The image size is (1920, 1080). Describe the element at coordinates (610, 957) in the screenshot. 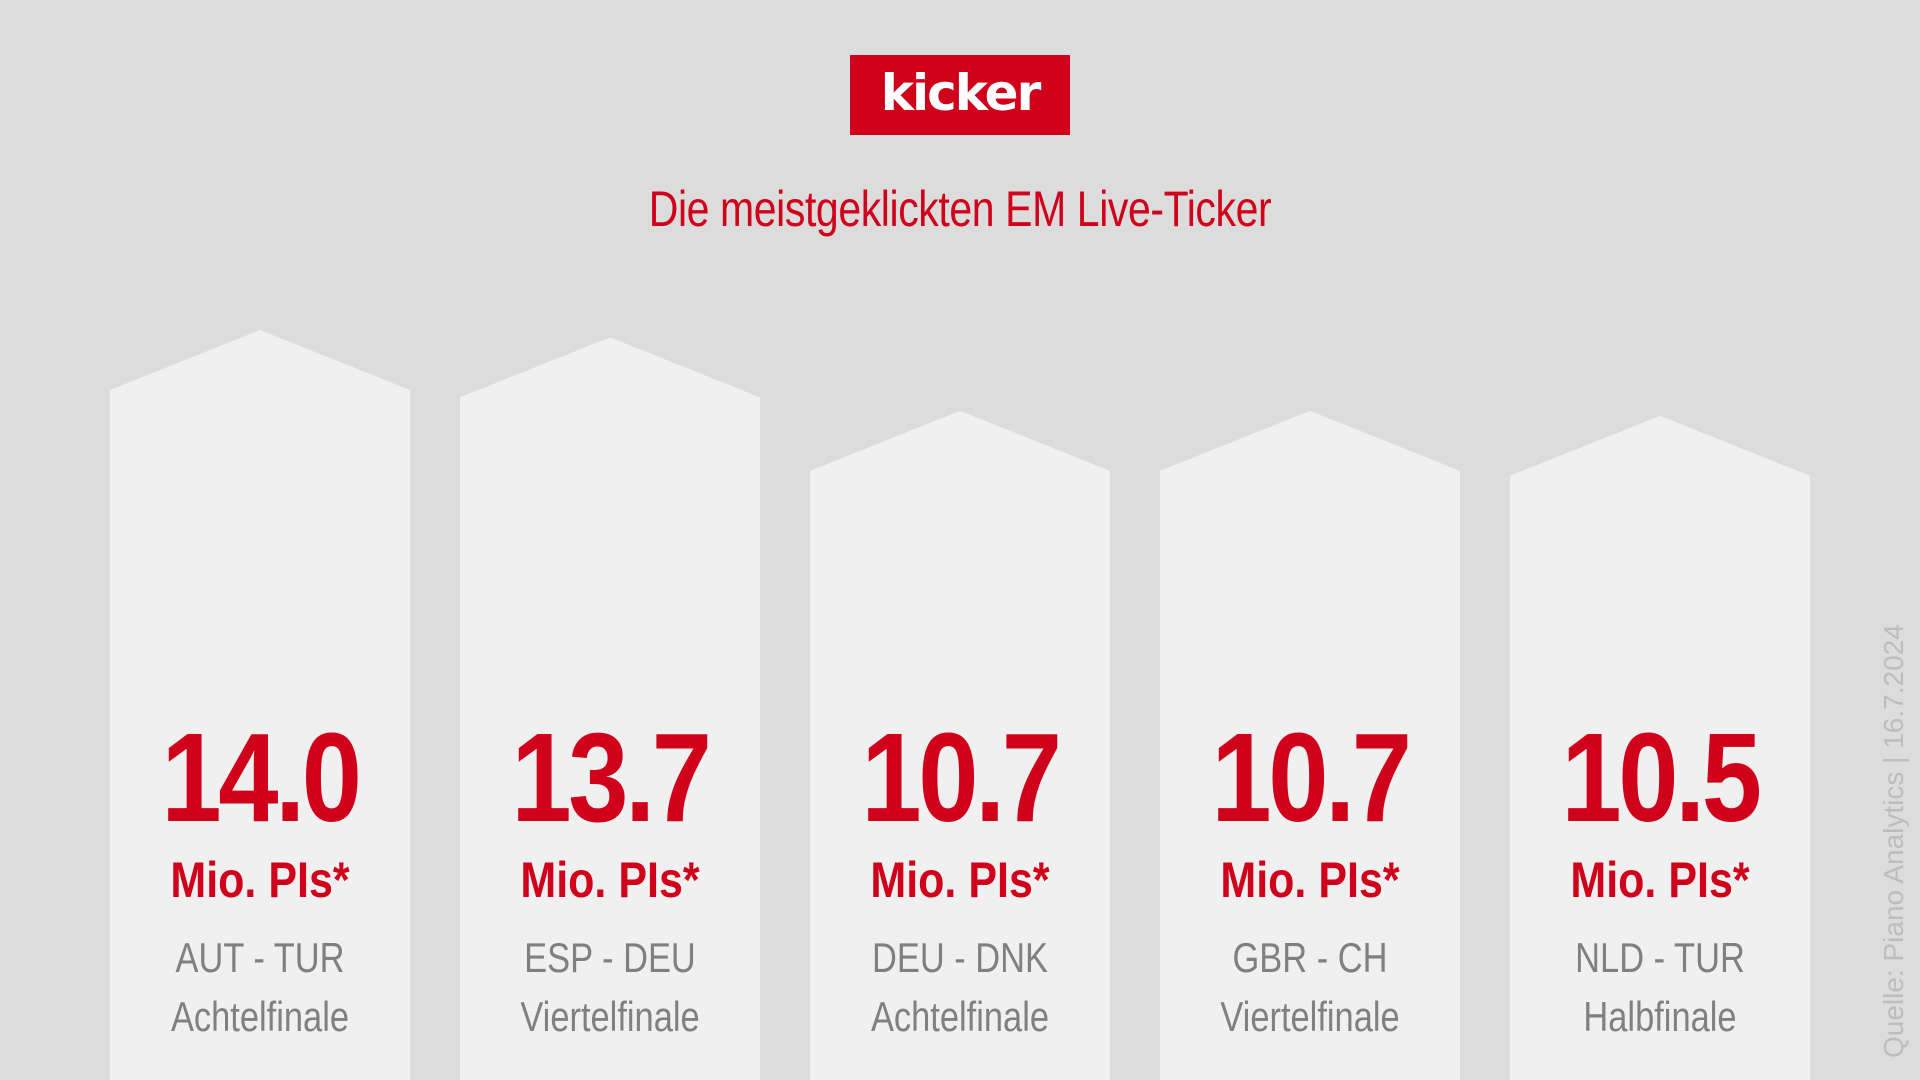

I see `category-label: ESP - DEU` at that location.